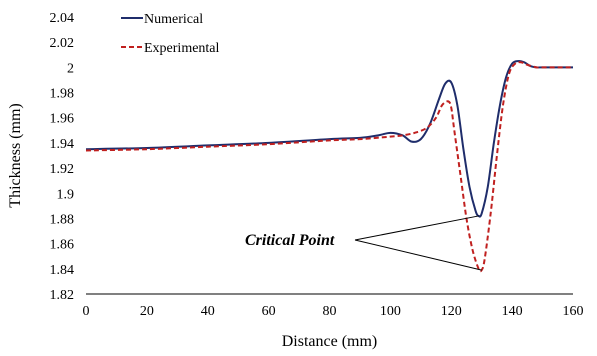  Describe the element at coordinates (62, 219) in the screenshot. I see `y-tick-label: 1.88` at that location.